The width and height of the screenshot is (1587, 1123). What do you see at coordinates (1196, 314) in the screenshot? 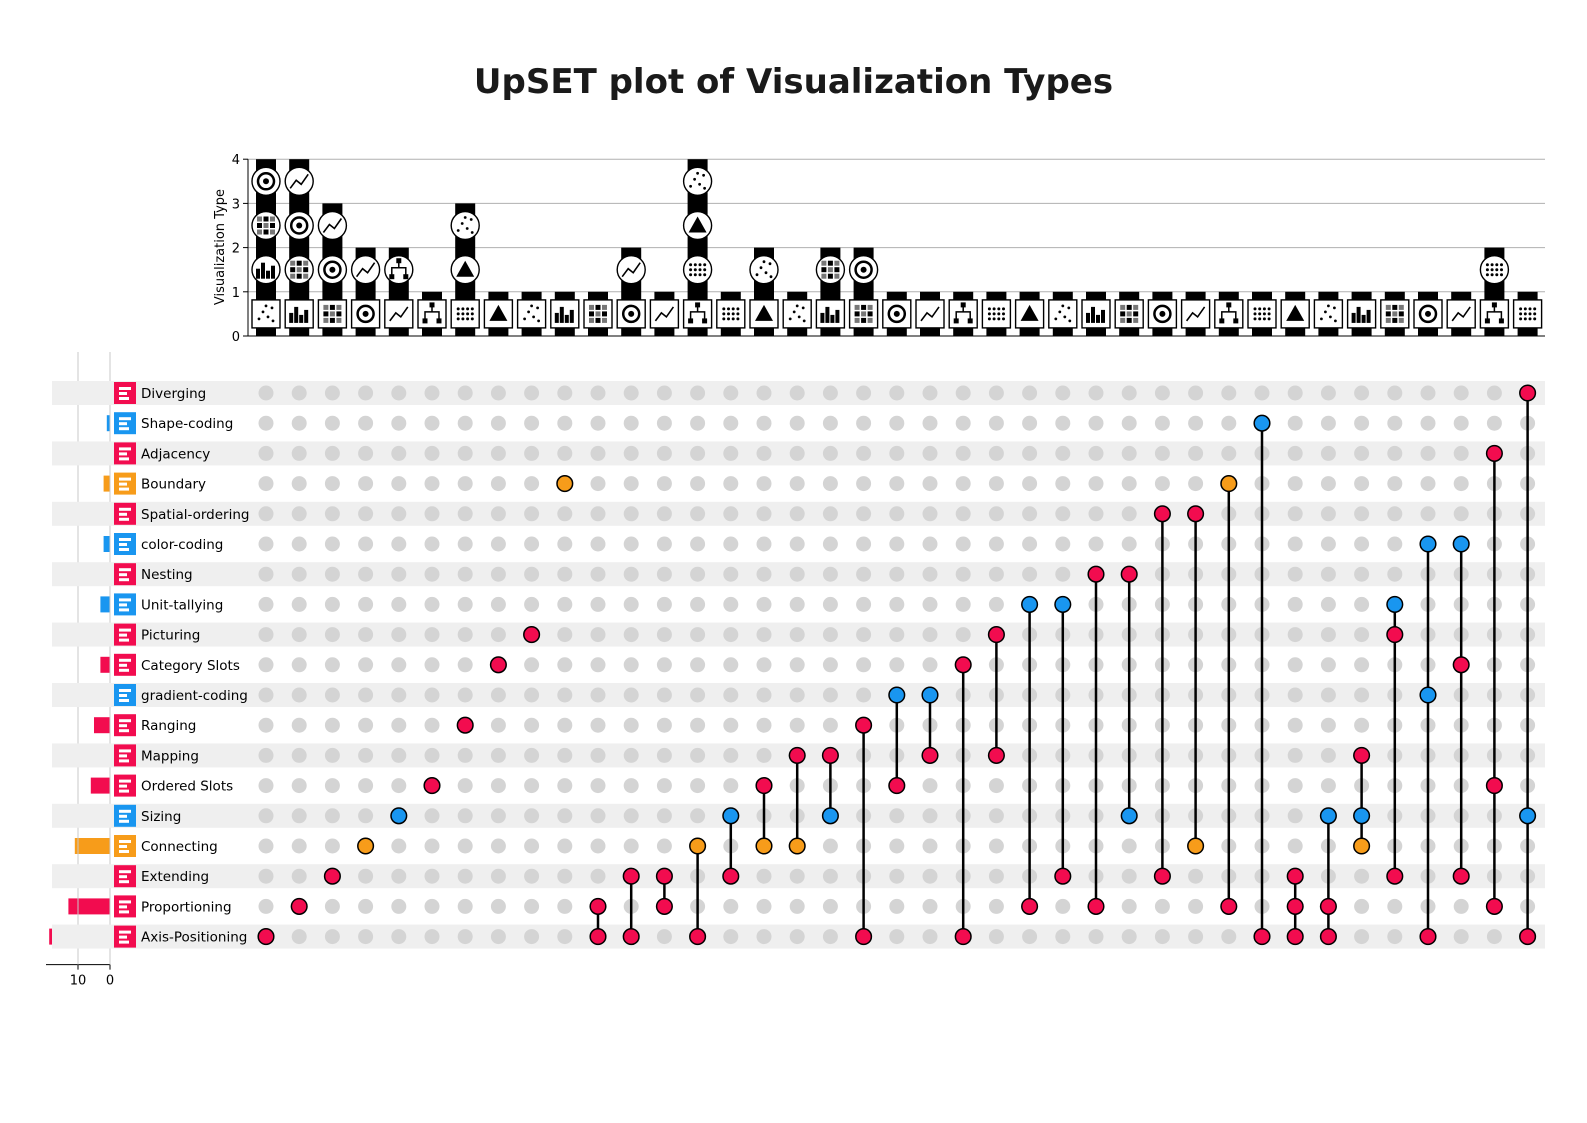
I see `icon-frame` at bounding box center [1196, 314].